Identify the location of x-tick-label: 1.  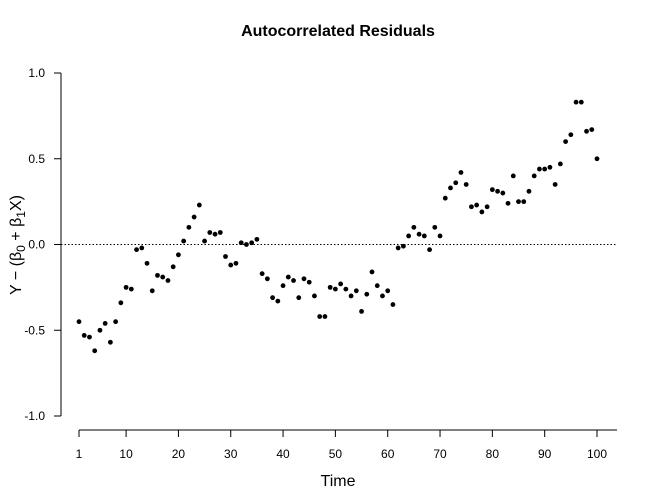
(79, 454).